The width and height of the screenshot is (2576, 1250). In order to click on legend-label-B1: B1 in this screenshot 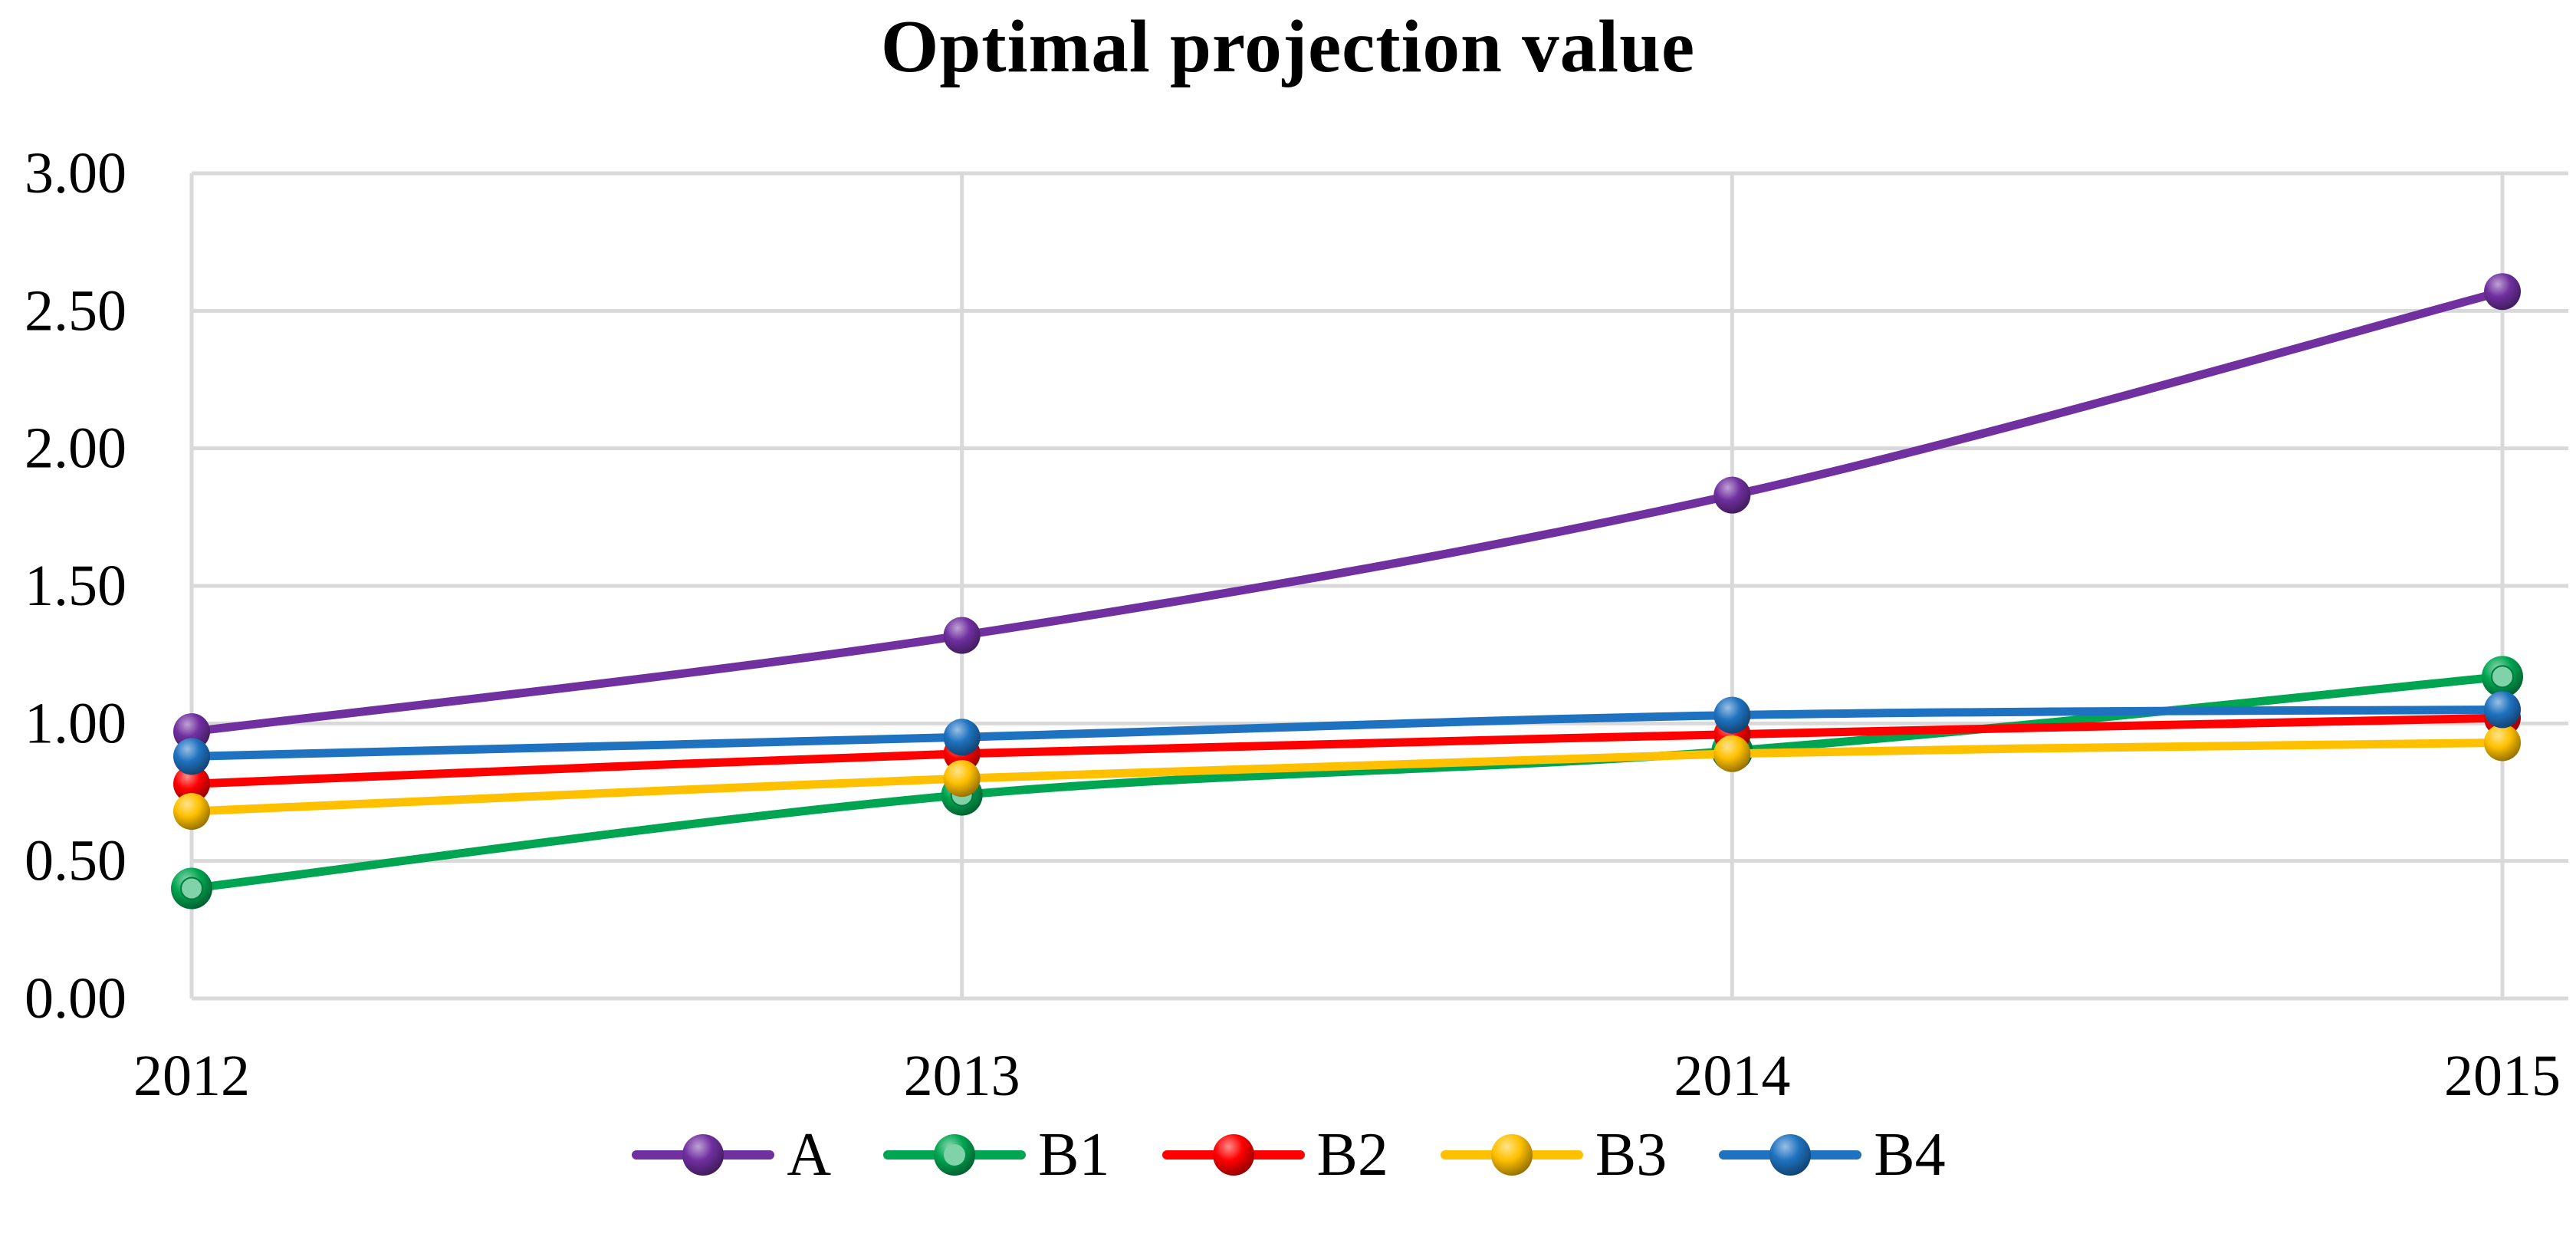, I will do `click(1074, 1155)`.